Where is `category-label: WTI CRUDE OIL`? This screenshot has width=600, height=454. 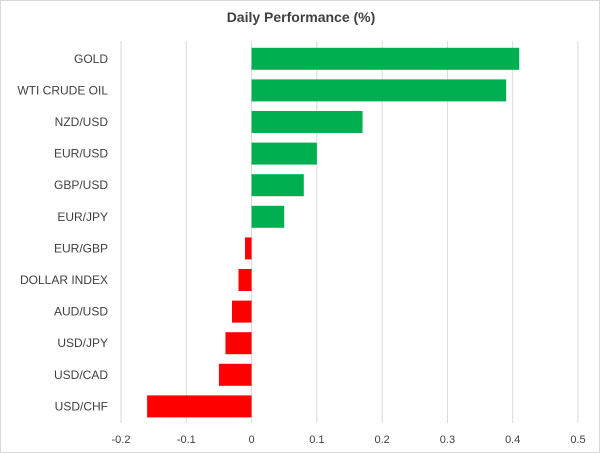 category-label: WTI CRUDE OIL is located at coordinates (62, 90).